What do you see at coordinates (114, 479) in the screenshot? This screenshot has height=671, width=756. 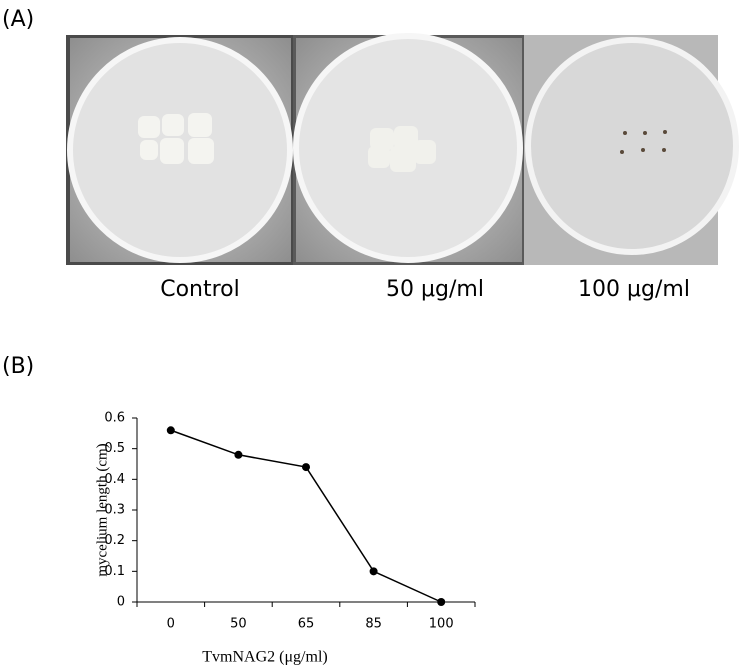 I see `y-tick-label: 0.4` at bounding box center [114, 479].